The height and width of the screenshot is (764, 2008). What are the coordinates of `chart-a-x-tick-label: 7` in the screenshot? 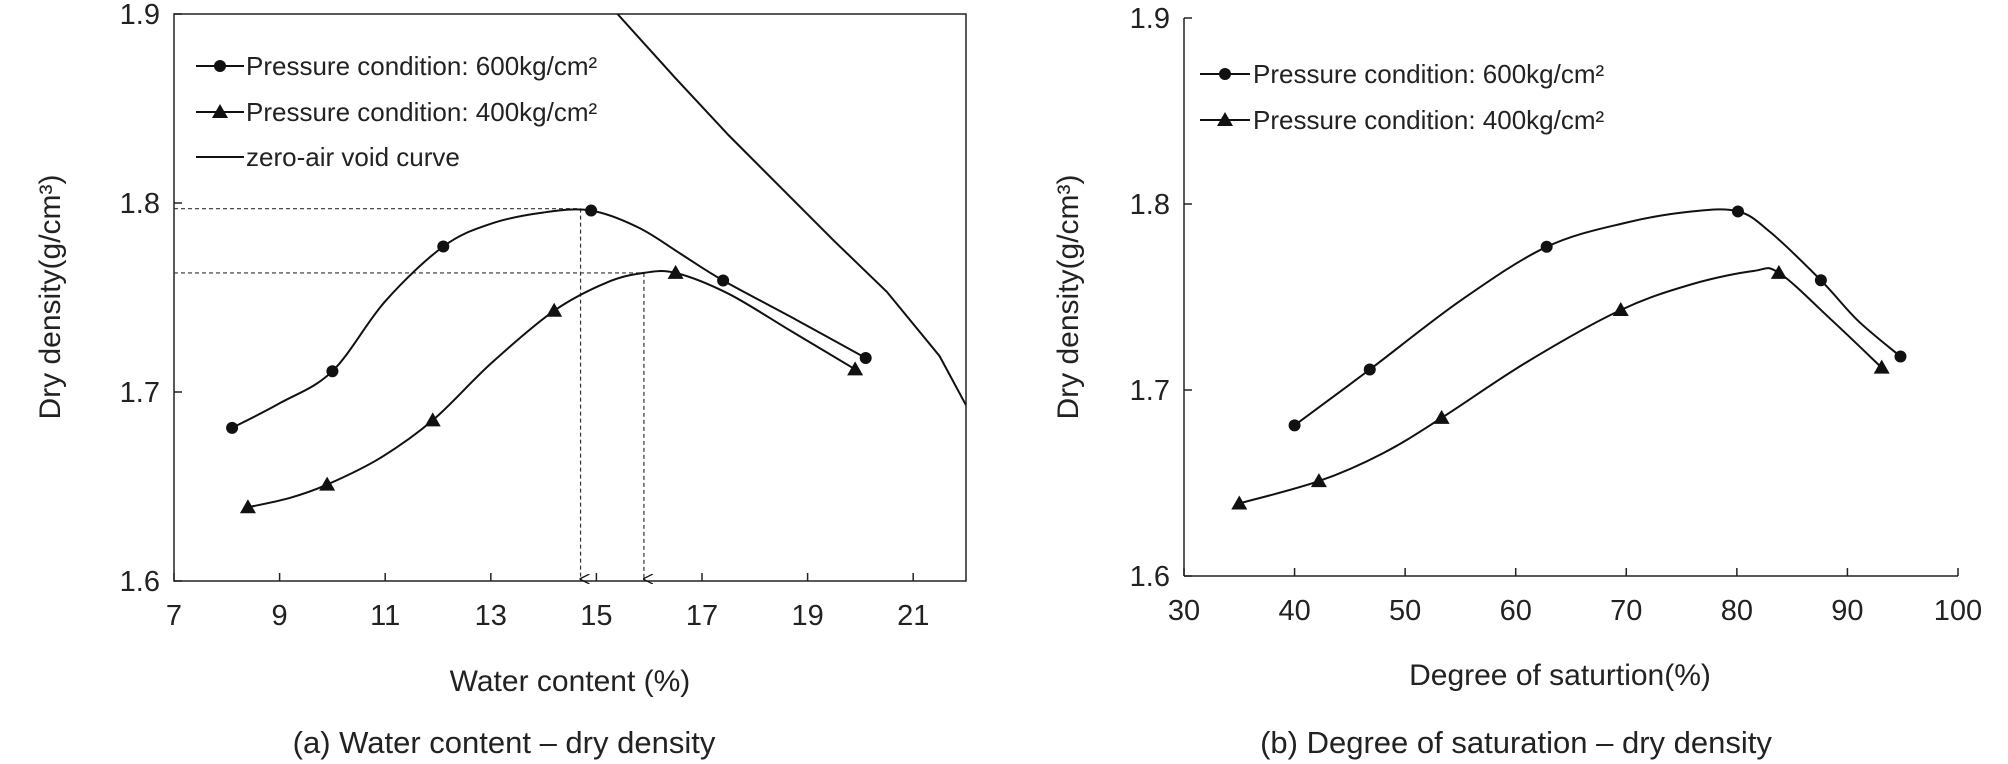 It's located at (174, 616).